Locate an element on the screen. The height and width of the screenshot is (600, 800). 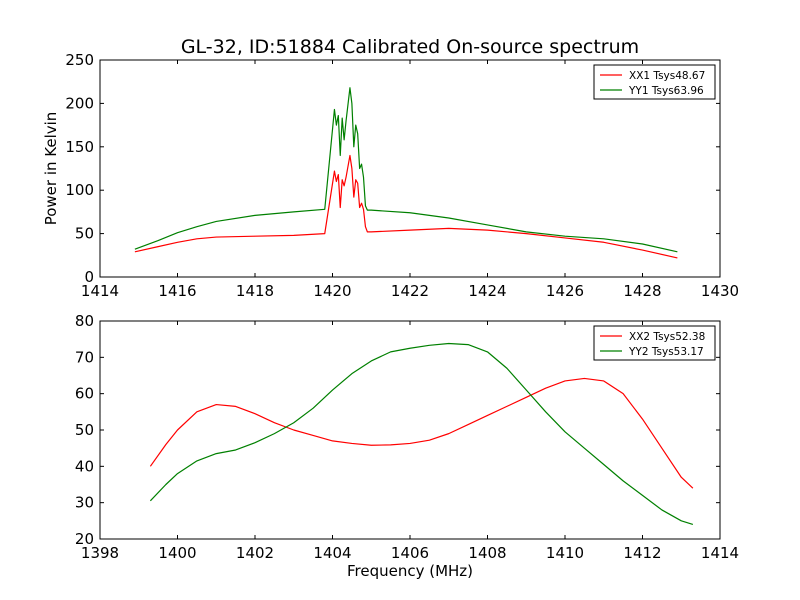
x-tick-label: 1416 is located at coordinates (177, 291).